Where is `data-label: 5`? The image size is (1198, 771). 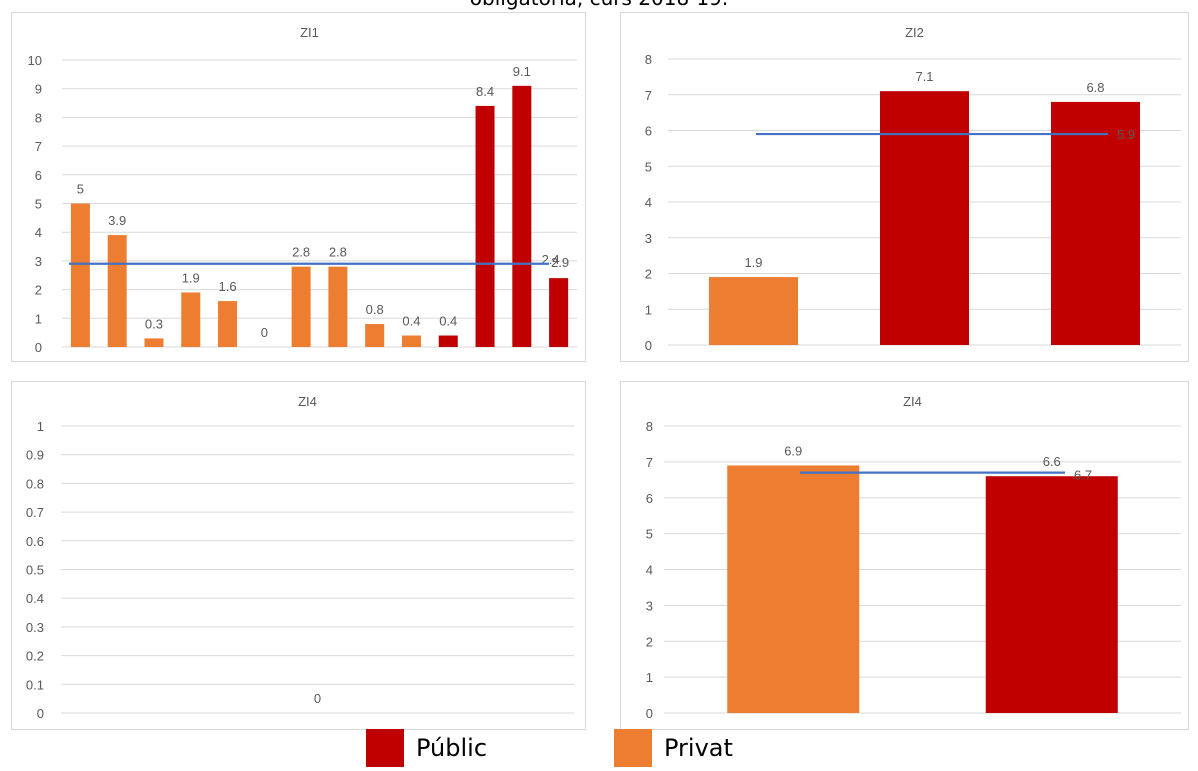 data-label: 5 is located at coordinates (80, 189).